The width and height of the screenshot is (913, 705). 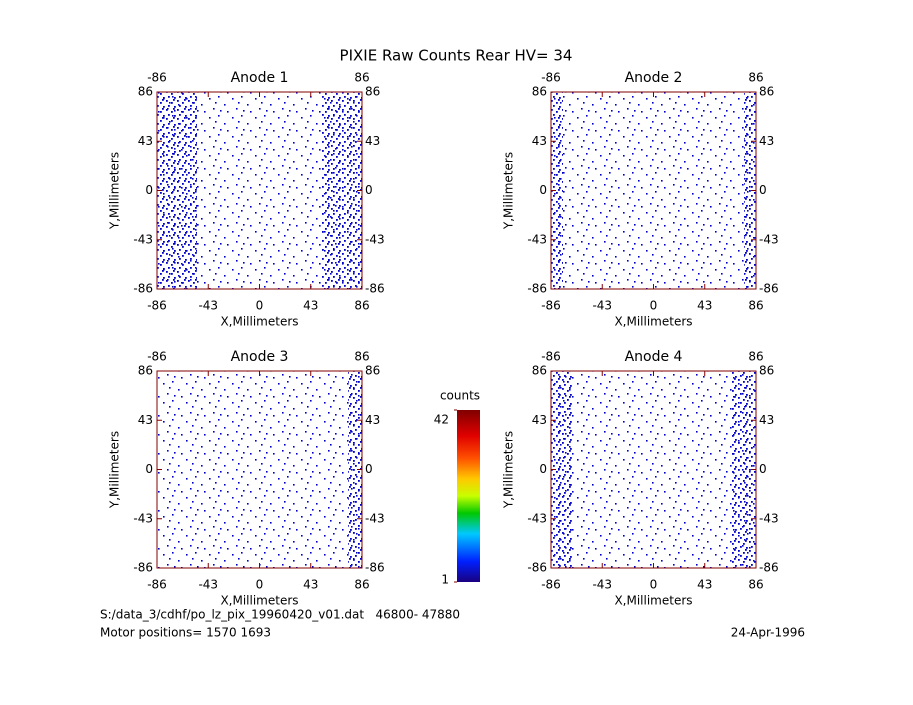 What do you see at coordinates (468, 496) in the screenshot?
I see `colorbar` at bounding box center [468, 496].